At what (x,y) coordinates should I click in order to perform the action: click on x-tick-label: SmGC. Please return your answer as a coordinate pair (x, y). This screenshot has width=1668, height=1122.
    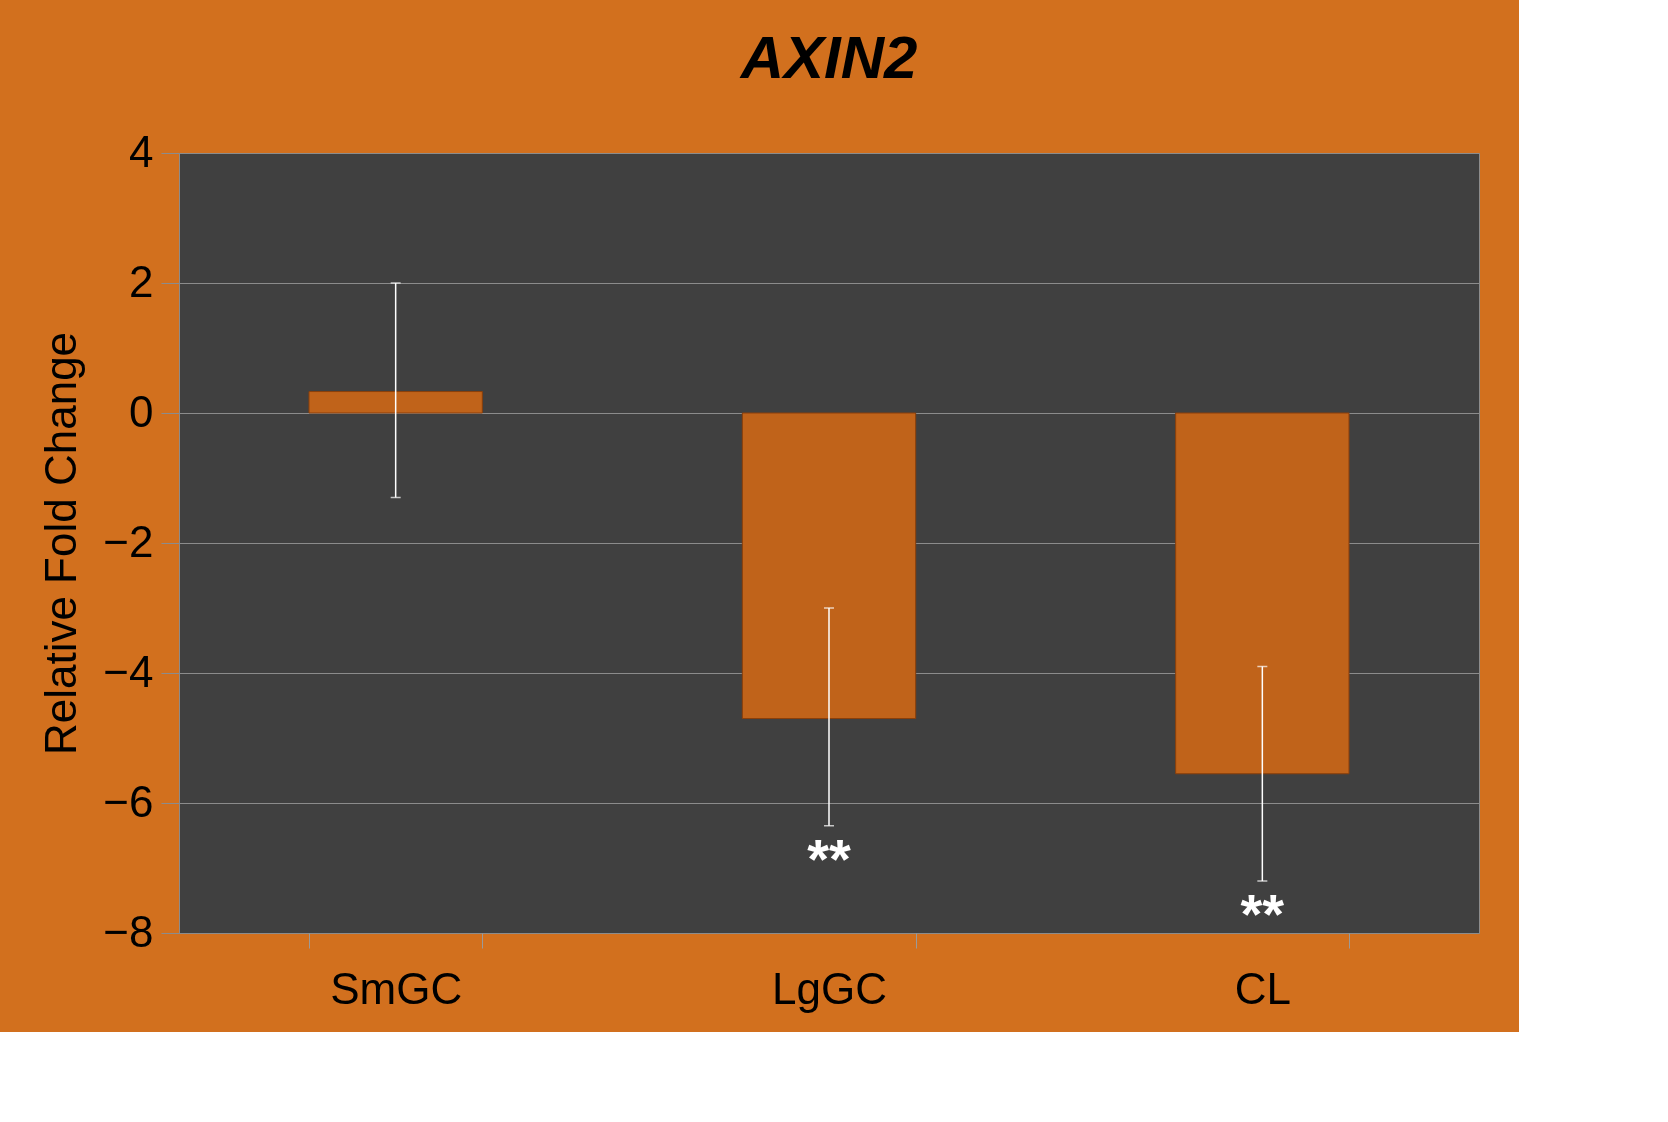
    Looking at the image, I should click on (396, 988).